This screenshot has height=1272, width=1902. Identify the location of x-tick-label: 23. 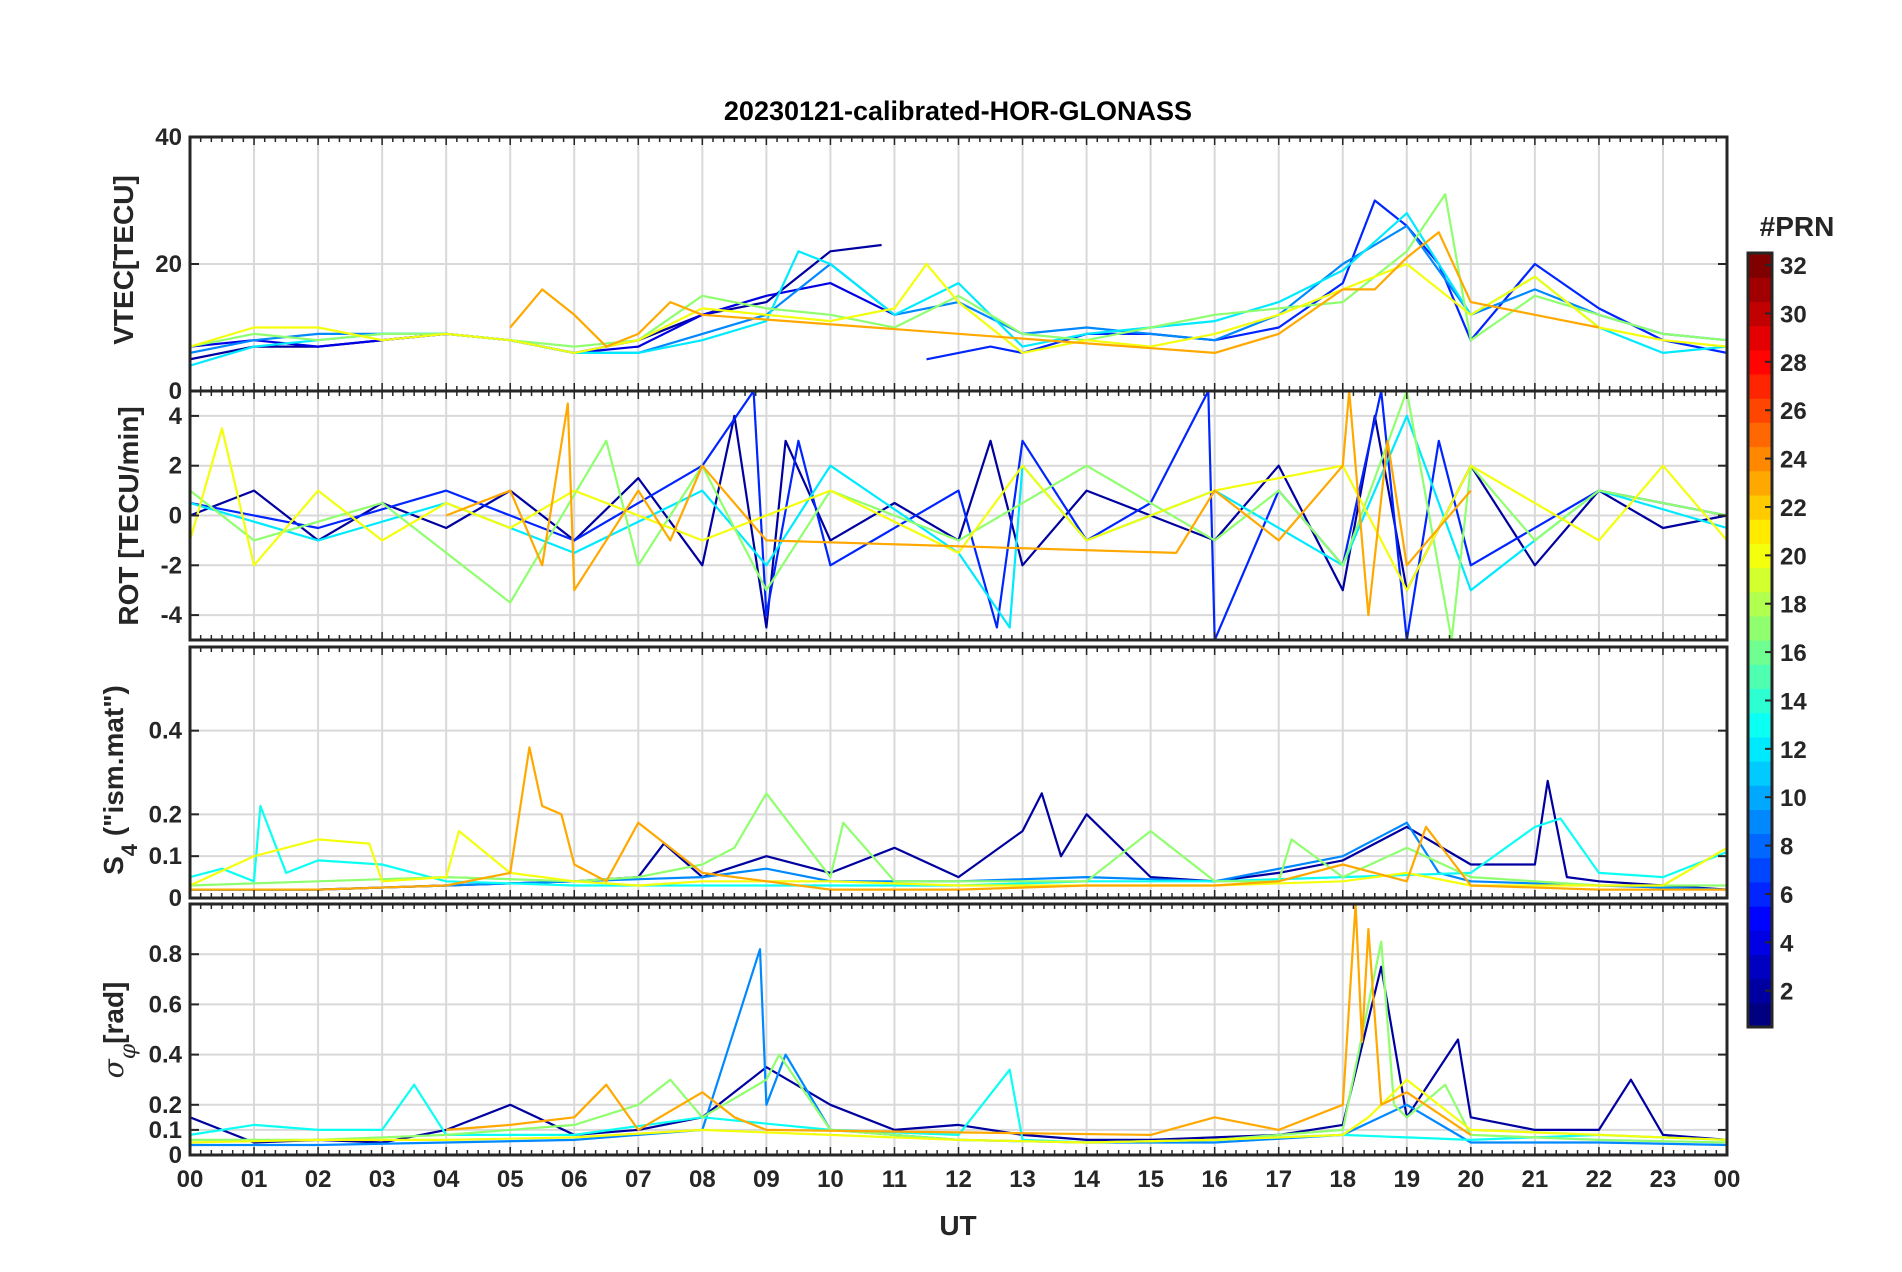
(1663, 1179).